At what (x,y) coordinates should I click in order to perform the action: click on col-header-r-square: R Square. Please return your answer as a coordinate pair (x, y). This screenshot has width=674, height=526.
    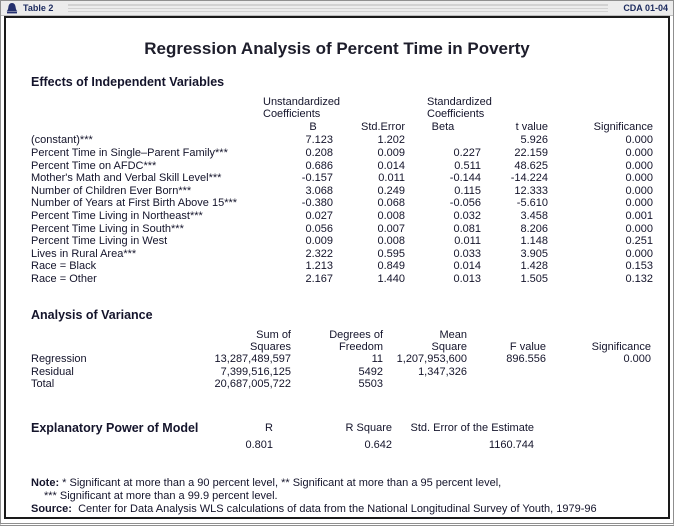
    Looking at the image, I should click on (368, 427).